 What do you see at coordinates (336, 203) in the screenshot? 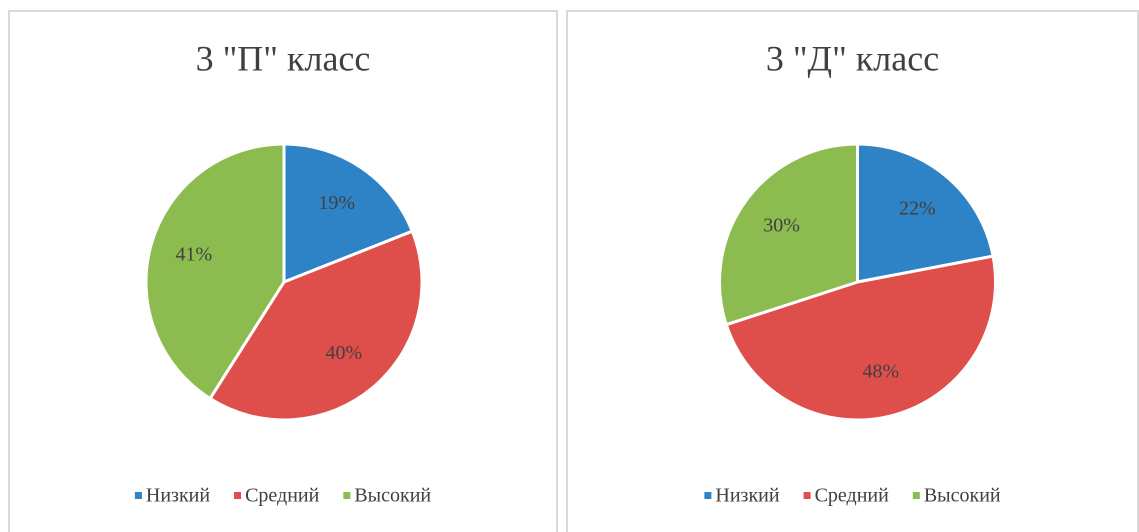
I see `data-label: 19%` at bounding box center [336, 203].